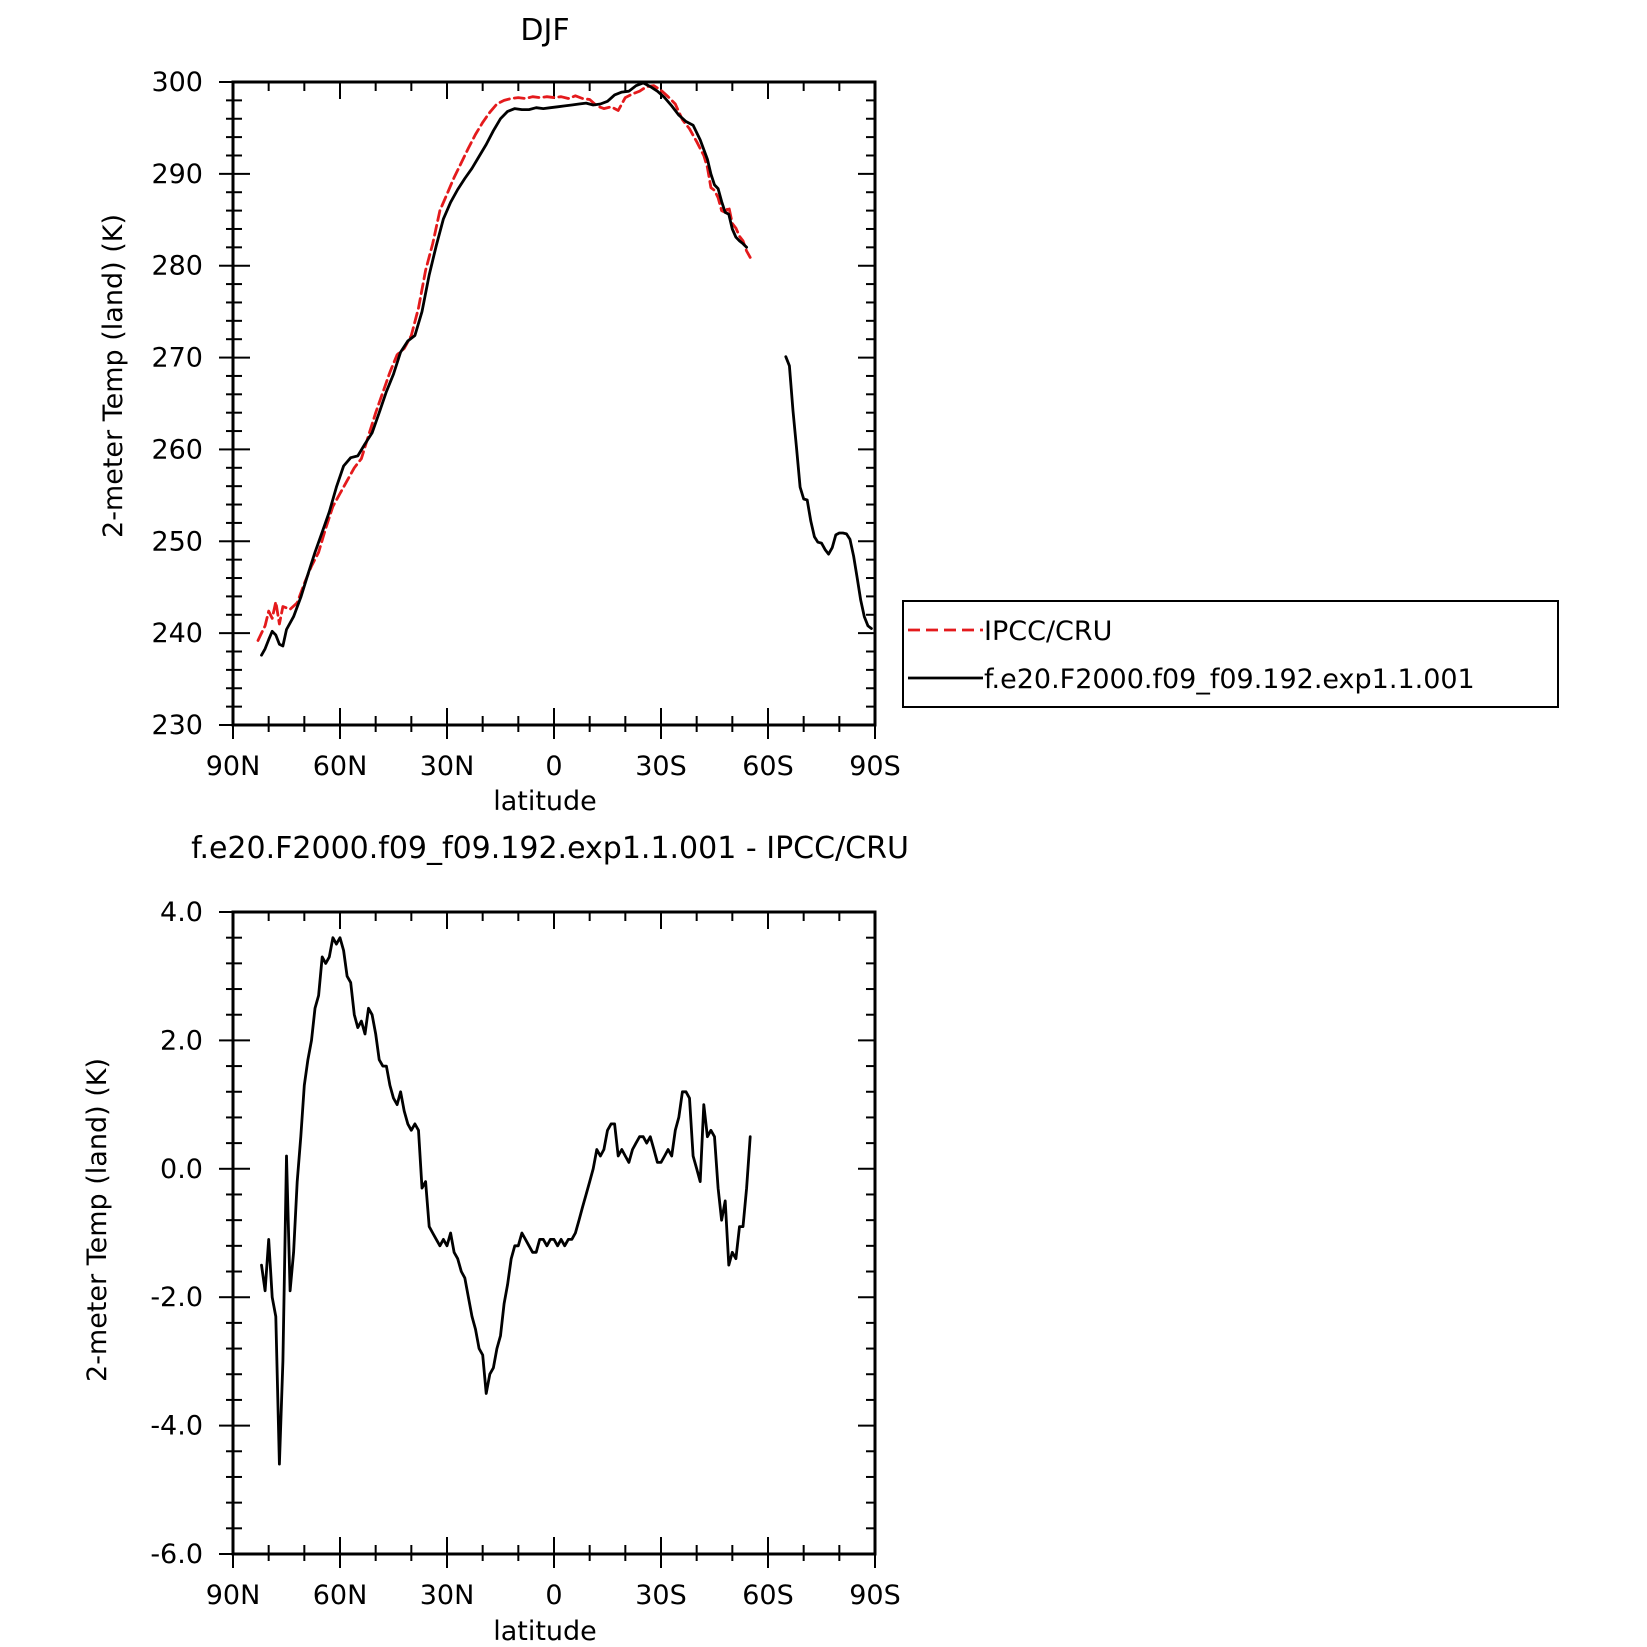 The image size is (1647, 1647). I want to click on bottom-y-axis-title: 2-meter Temp (land) (K), so click(97, 1220).